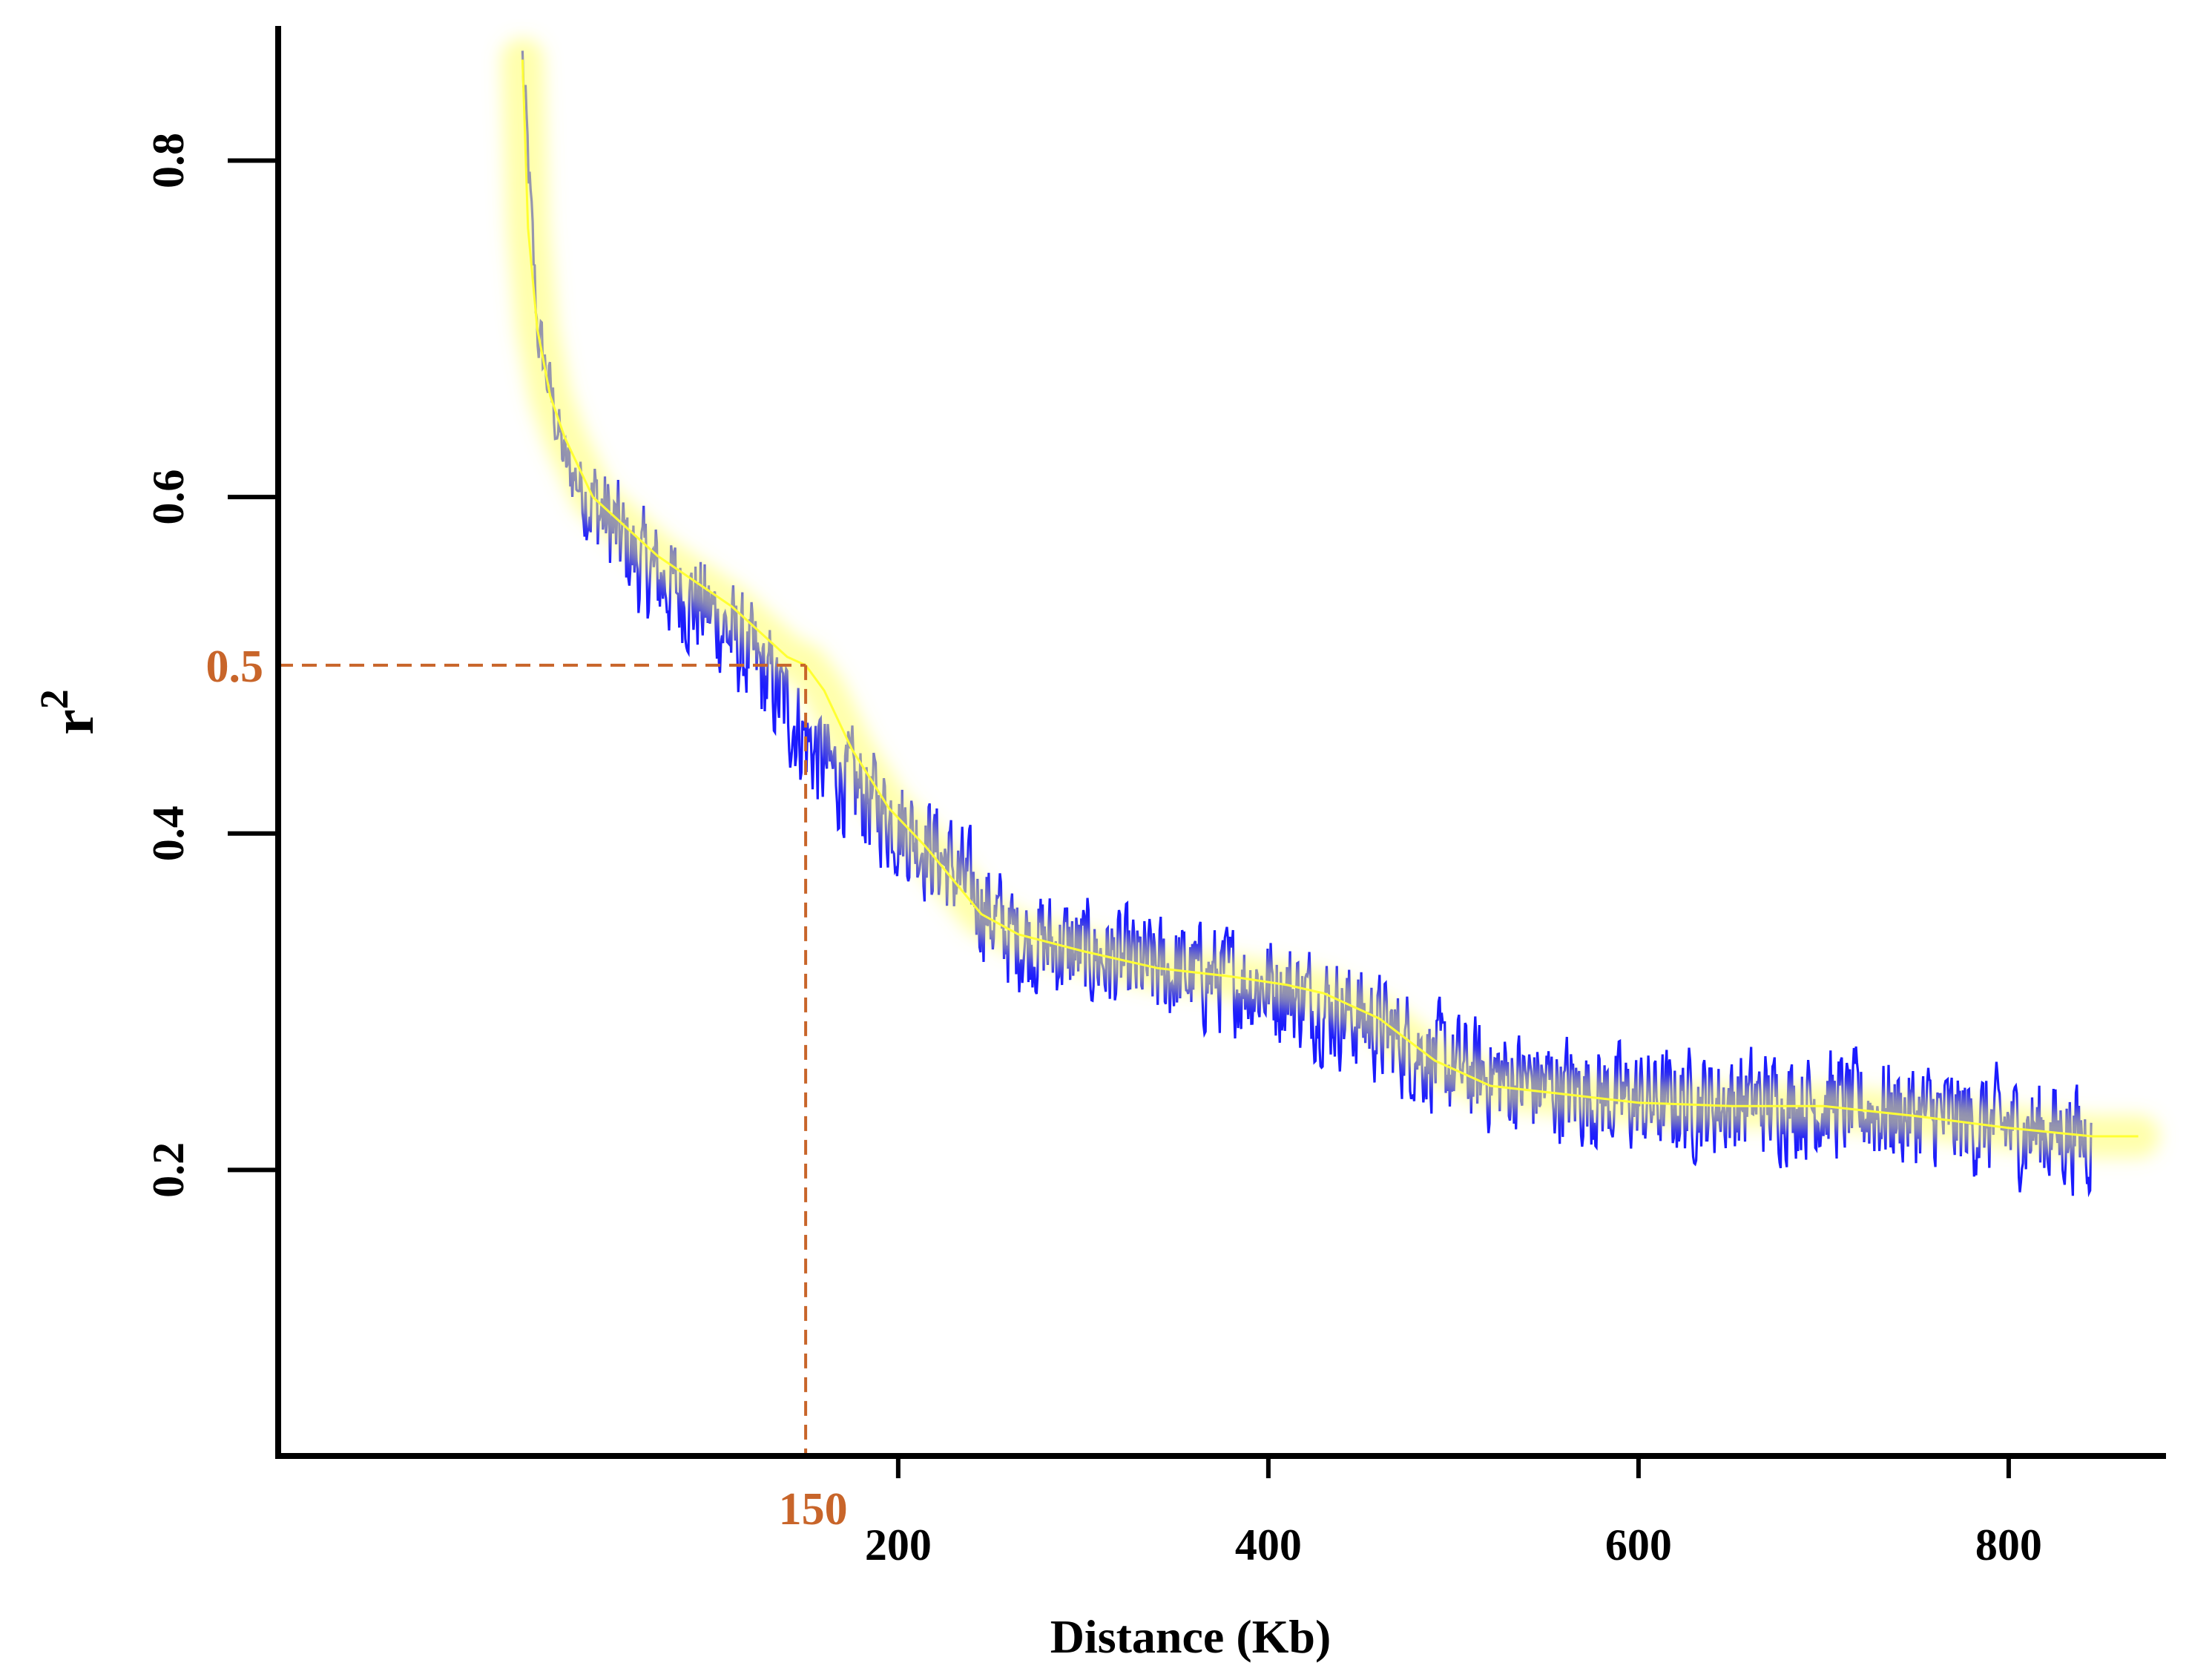  I want to click on x-tick-label: 400, so click(1269, 1545).